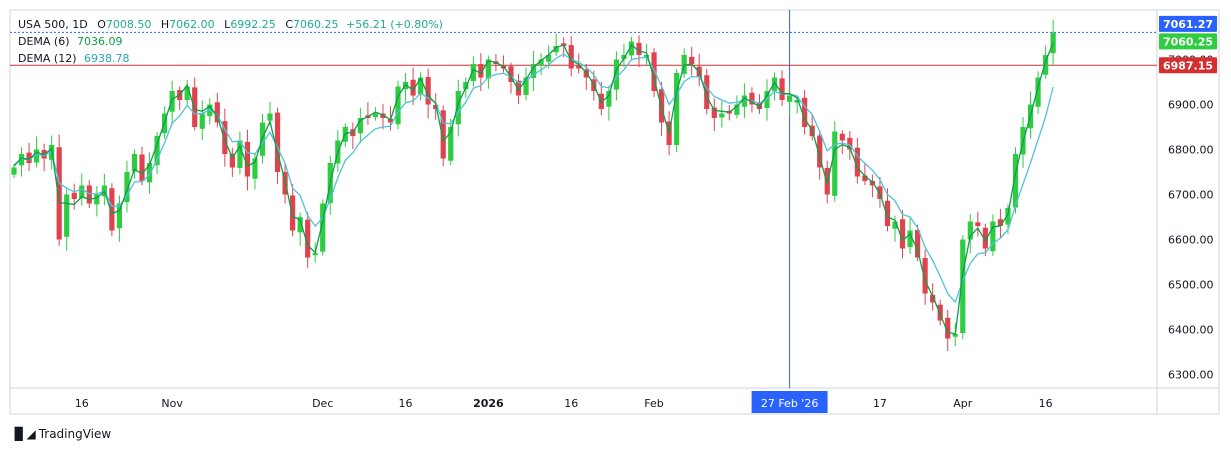 The height and width of the screenshot is (456, 1231). I want to click on price-tag-ref: 6987.15, so click(1188, 65).